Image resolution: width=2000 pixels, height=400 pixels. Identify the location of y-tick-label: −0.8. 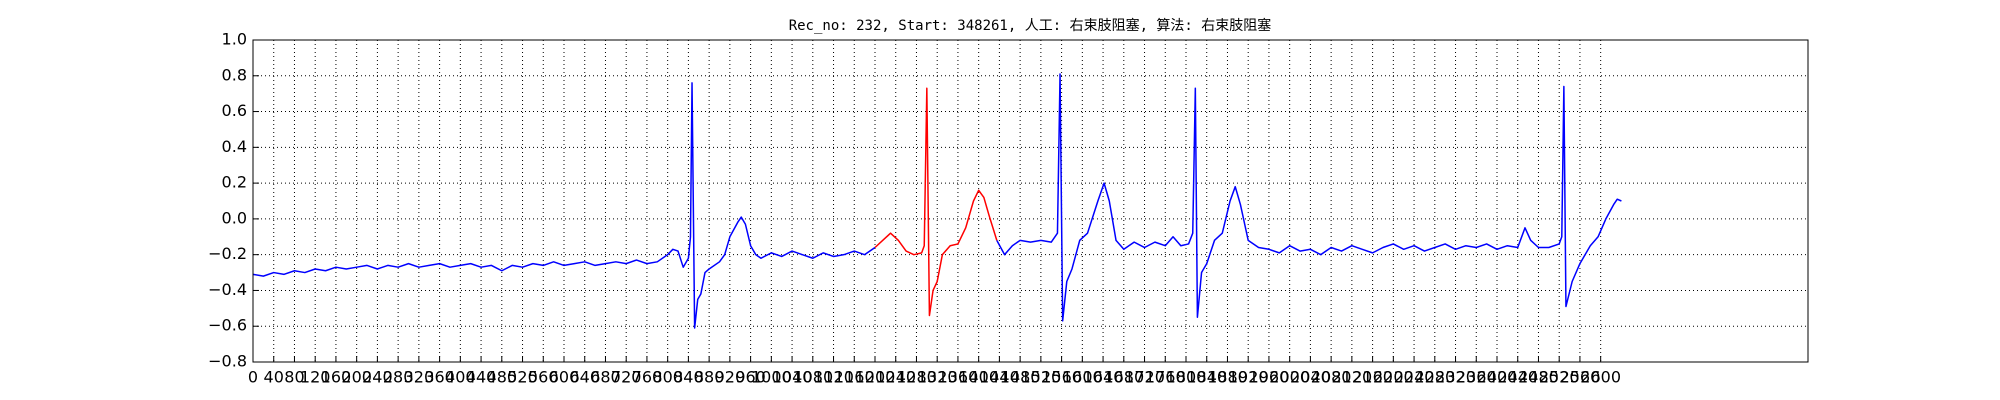
(227, 361).